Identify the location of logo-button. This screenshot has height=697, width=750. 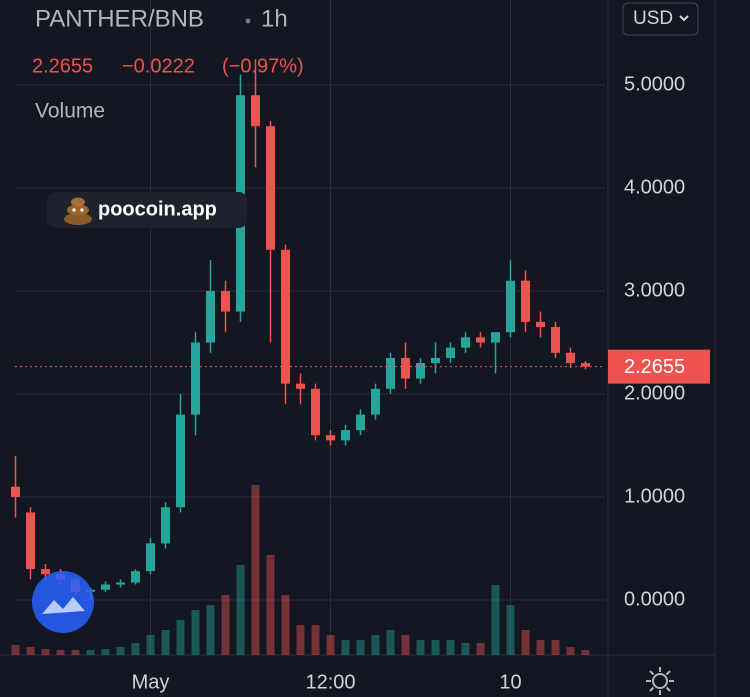
(63, 602).